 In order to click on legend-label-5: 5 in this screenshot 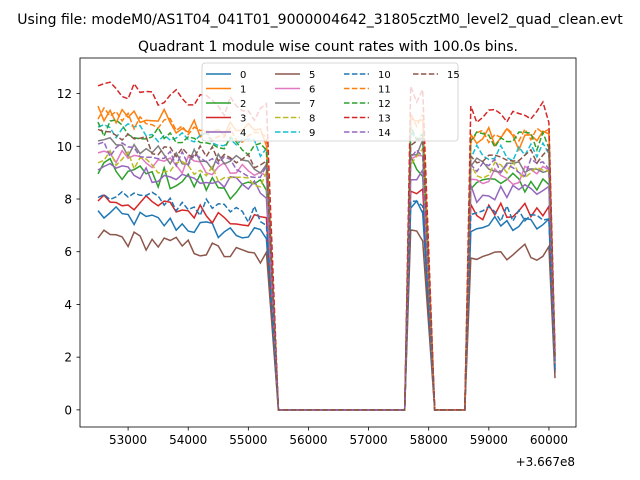, I will do `click(312, 75)`.